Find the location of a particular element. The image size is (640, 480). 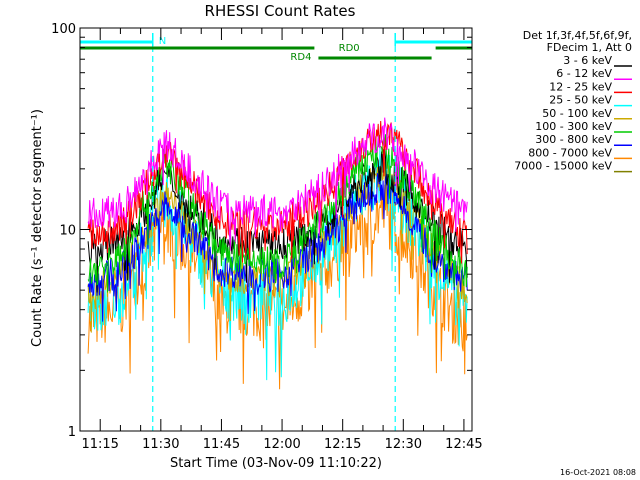

radiation-label: RD4 is located at coordinates (300, 57).